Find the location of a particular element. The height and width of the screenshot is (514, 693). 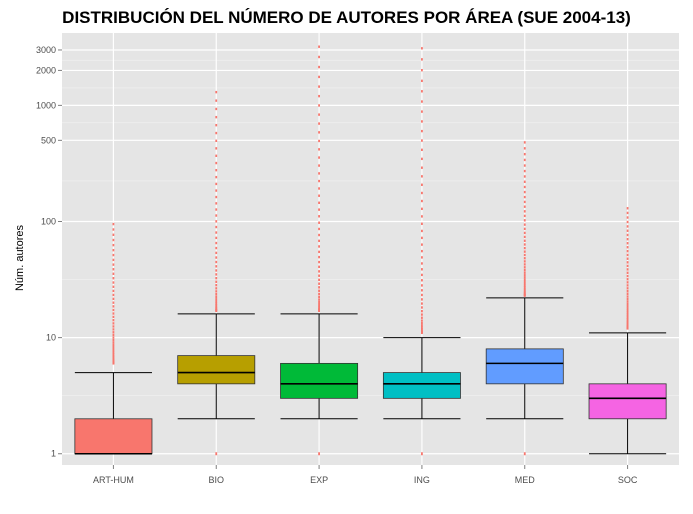

y-tick-label: 1 is located at coordinates (53, 454).